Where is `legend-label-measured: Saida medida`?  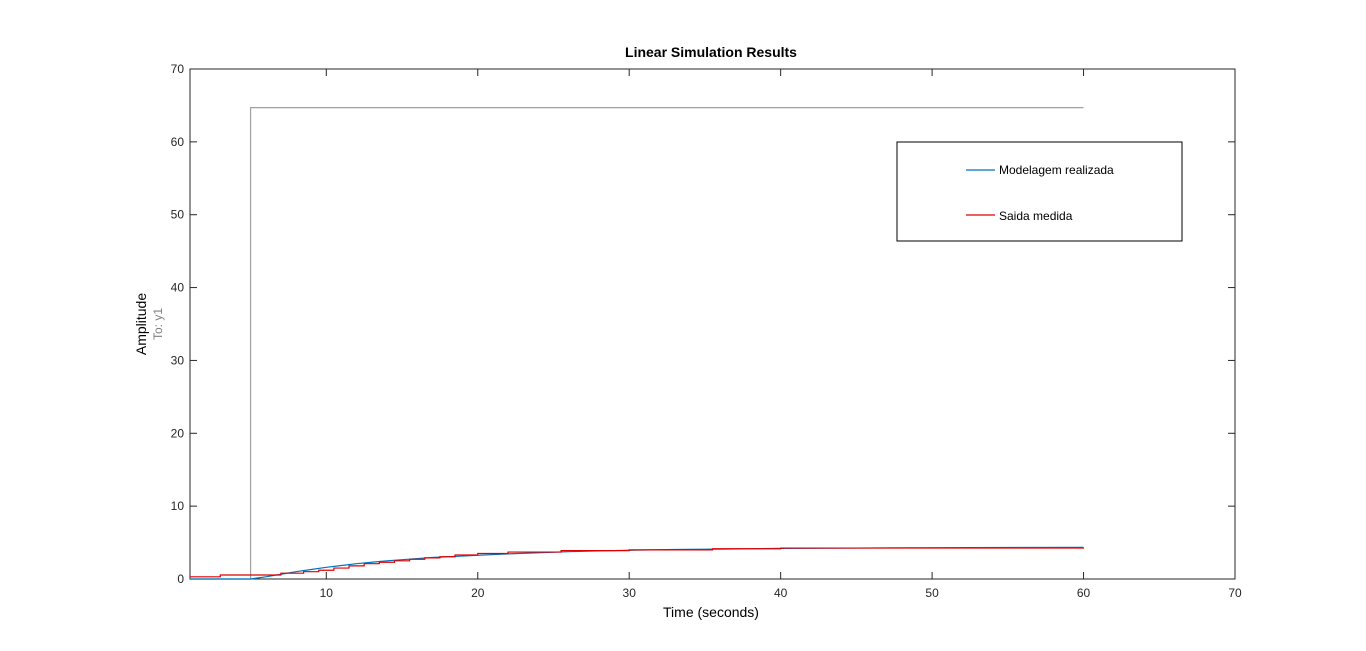 legend-label-measured: Saida medida is located at coordinates (1036, 216).